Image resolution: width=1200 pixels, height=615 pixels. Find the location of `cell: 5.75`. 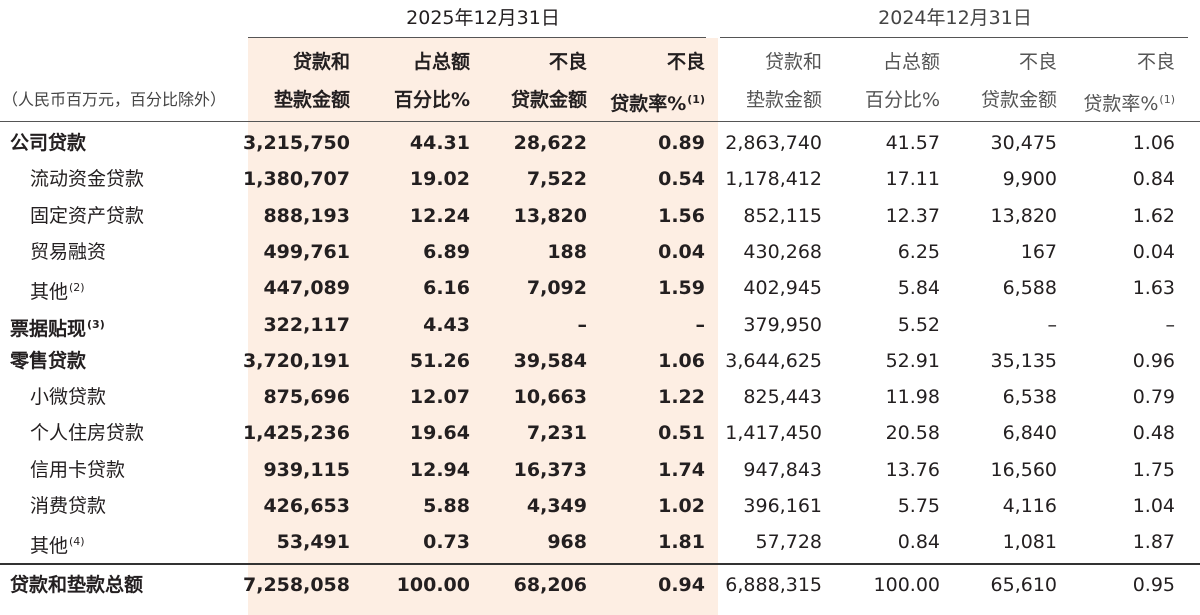

cell: 5.75 is located at coordinates (918, 506).